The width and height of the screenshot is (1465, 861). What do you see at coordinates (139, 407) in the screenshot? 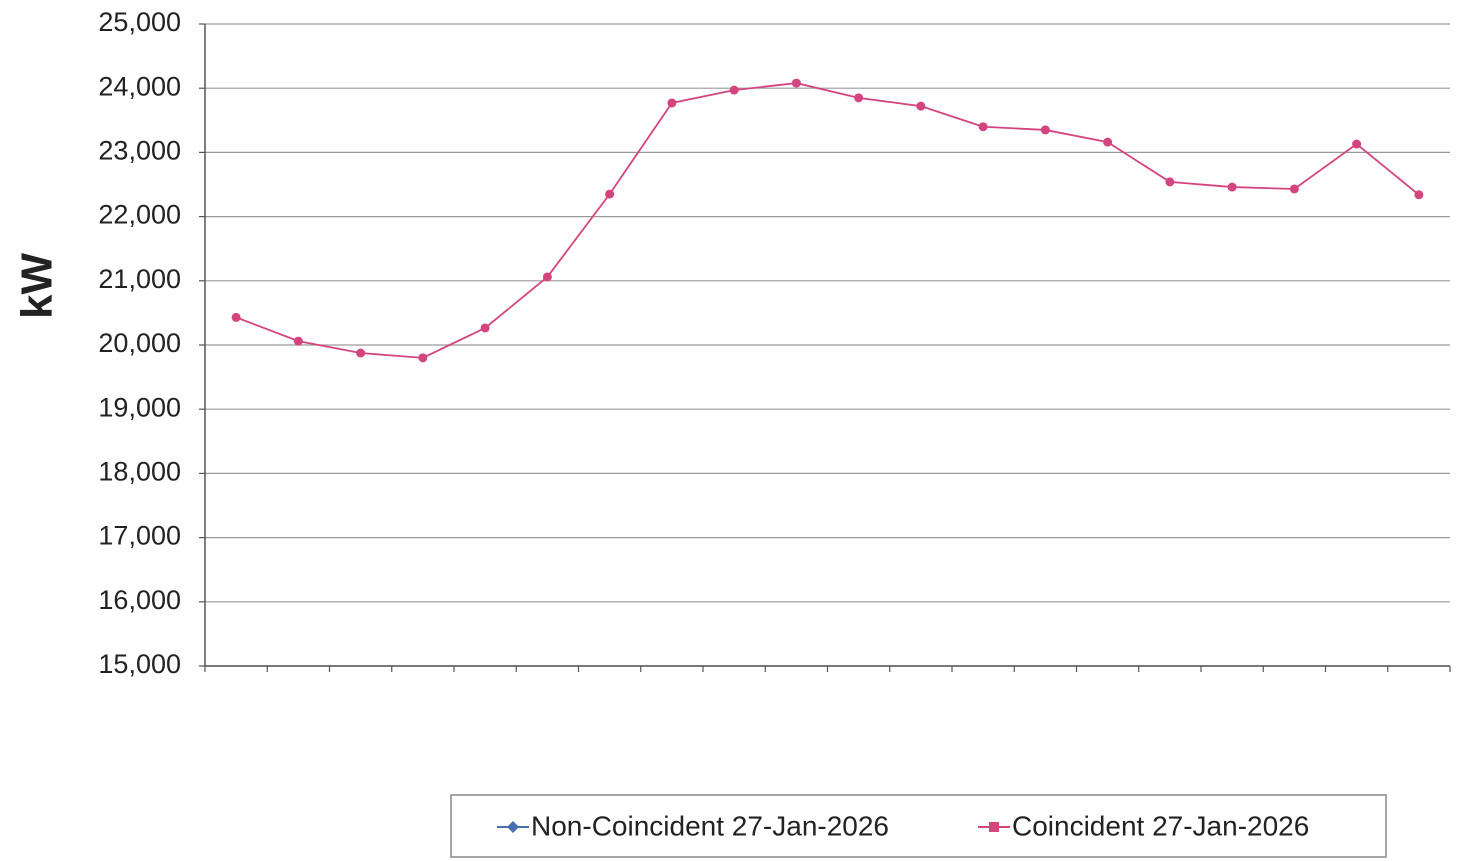
I see `y-tick-label: 19,000` at bounding box center [139, 407].